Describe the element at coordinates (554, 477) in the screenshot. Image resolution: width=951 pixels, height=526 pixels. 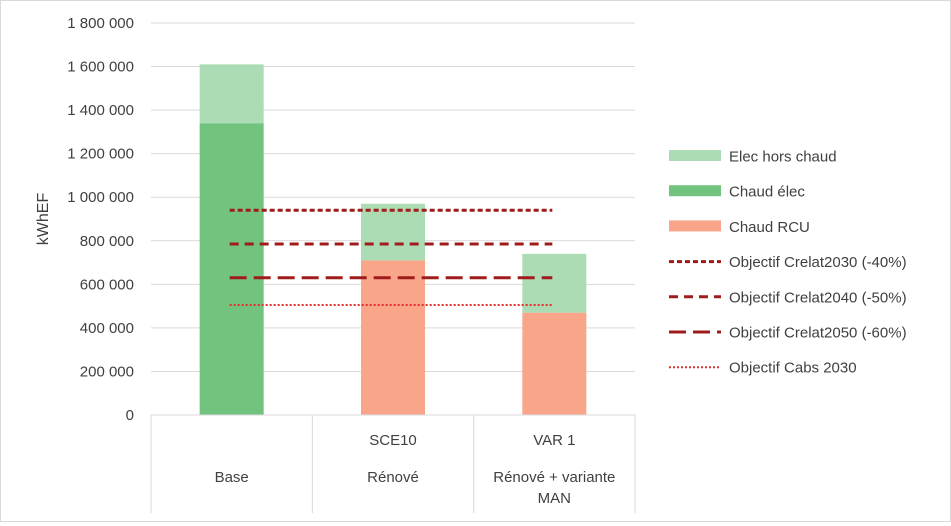
I see `x-category-label: Rénové + variante` at that location.